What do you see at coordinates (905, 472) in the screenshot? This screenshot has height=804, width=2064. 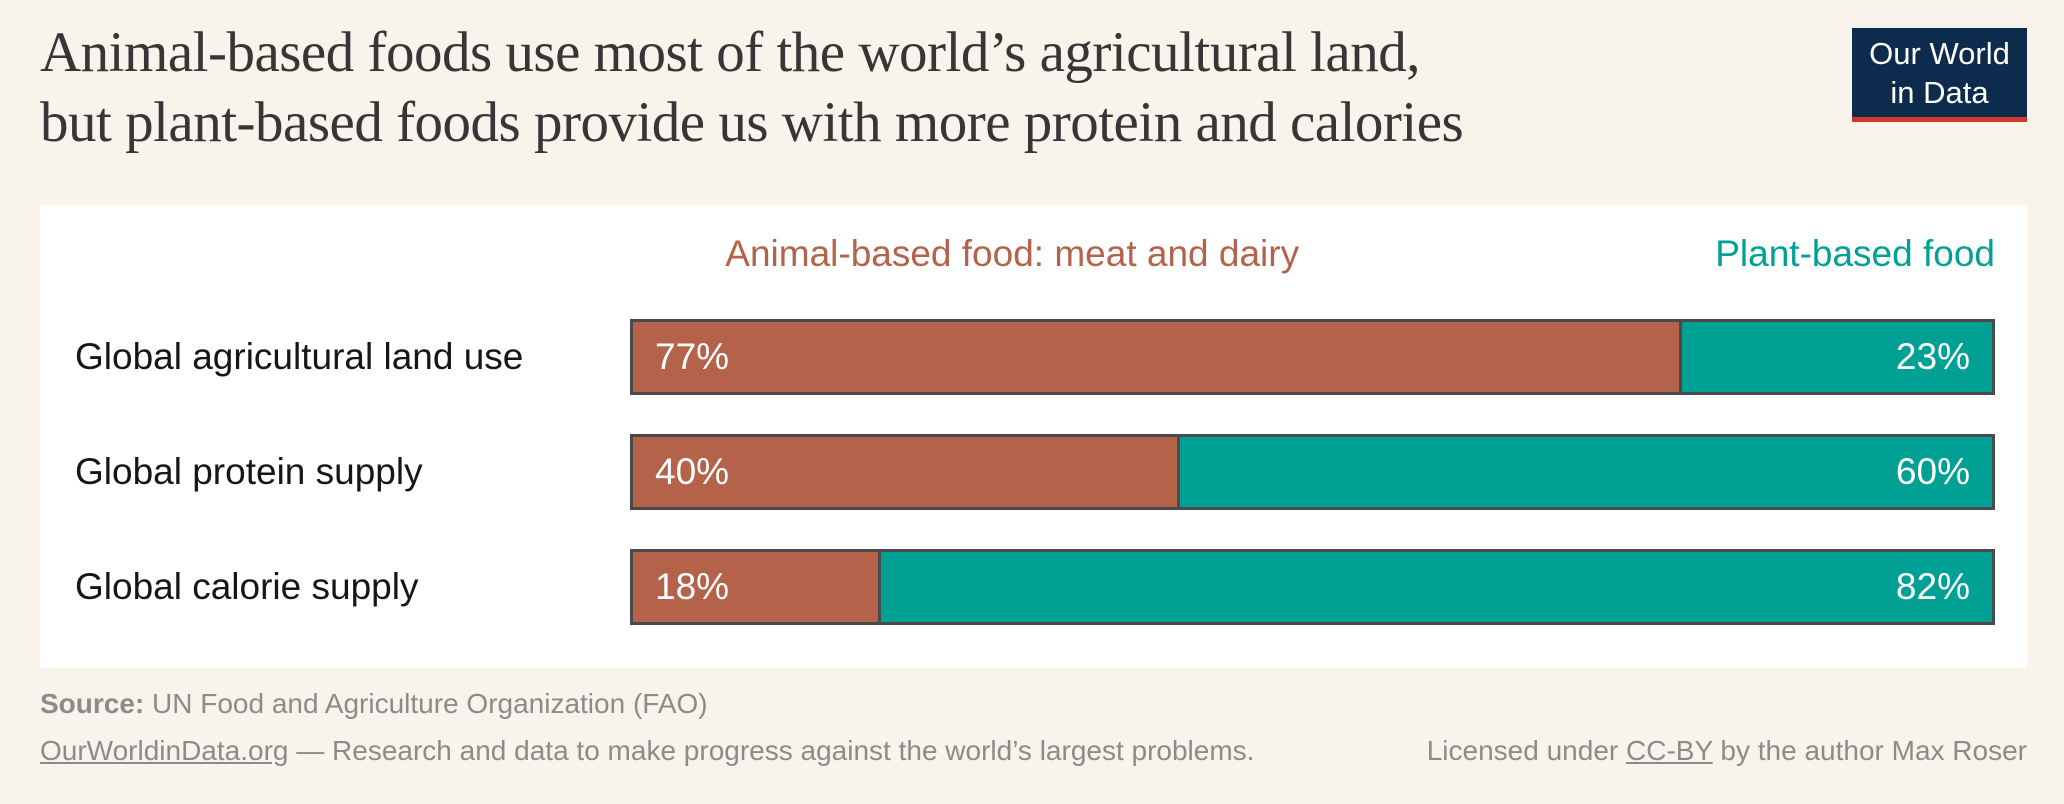 I see `bar-segment-animal: 40%` at bounding box center [905, 472].